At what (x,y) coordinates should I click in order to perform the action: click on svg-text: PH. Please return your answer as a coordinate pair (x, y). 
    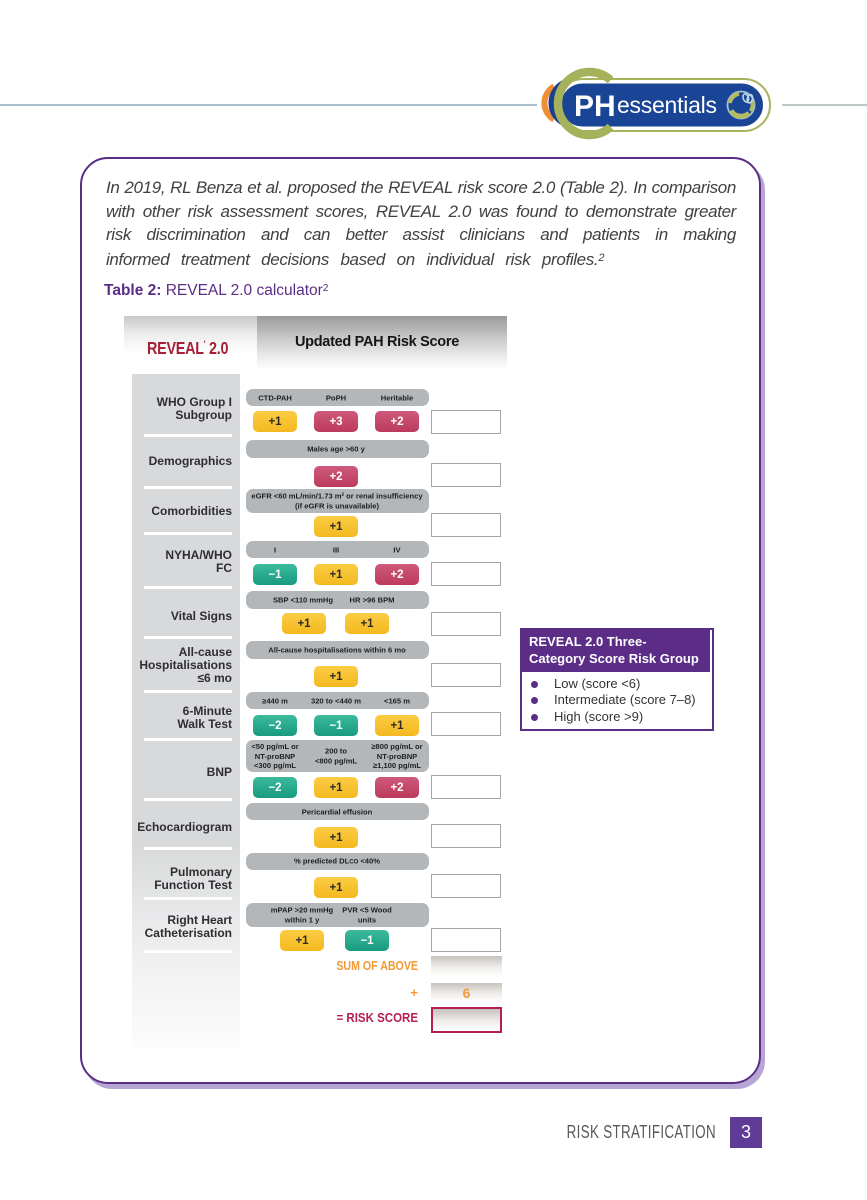
    Looking at the image, I should click on (595, 106).